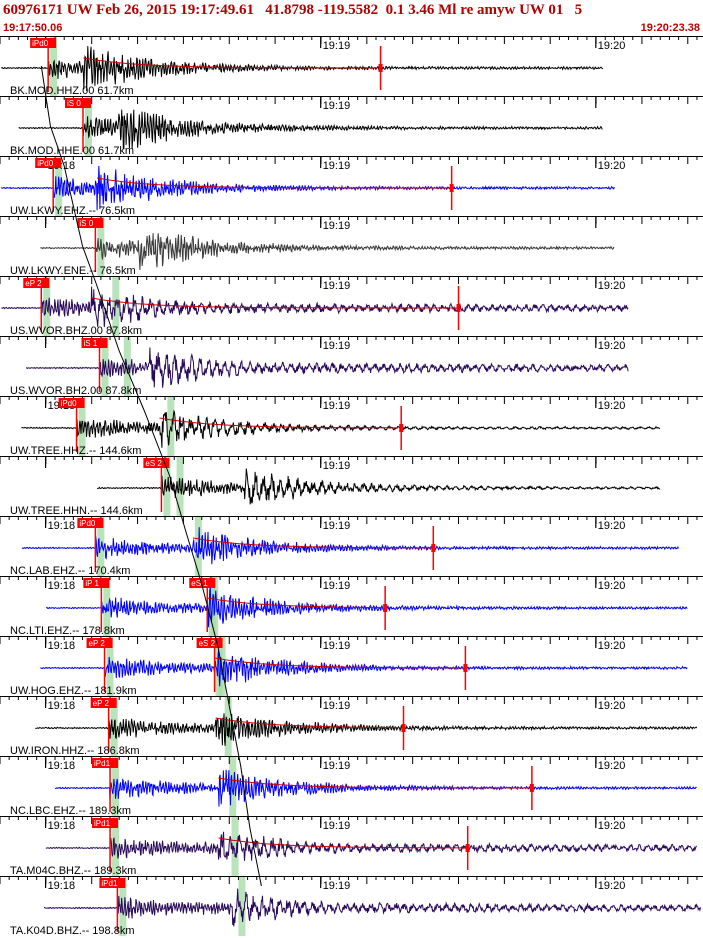  I want to click on station-label: TA.K04D.BHZ.-- 198.8km, so click(72, 931).